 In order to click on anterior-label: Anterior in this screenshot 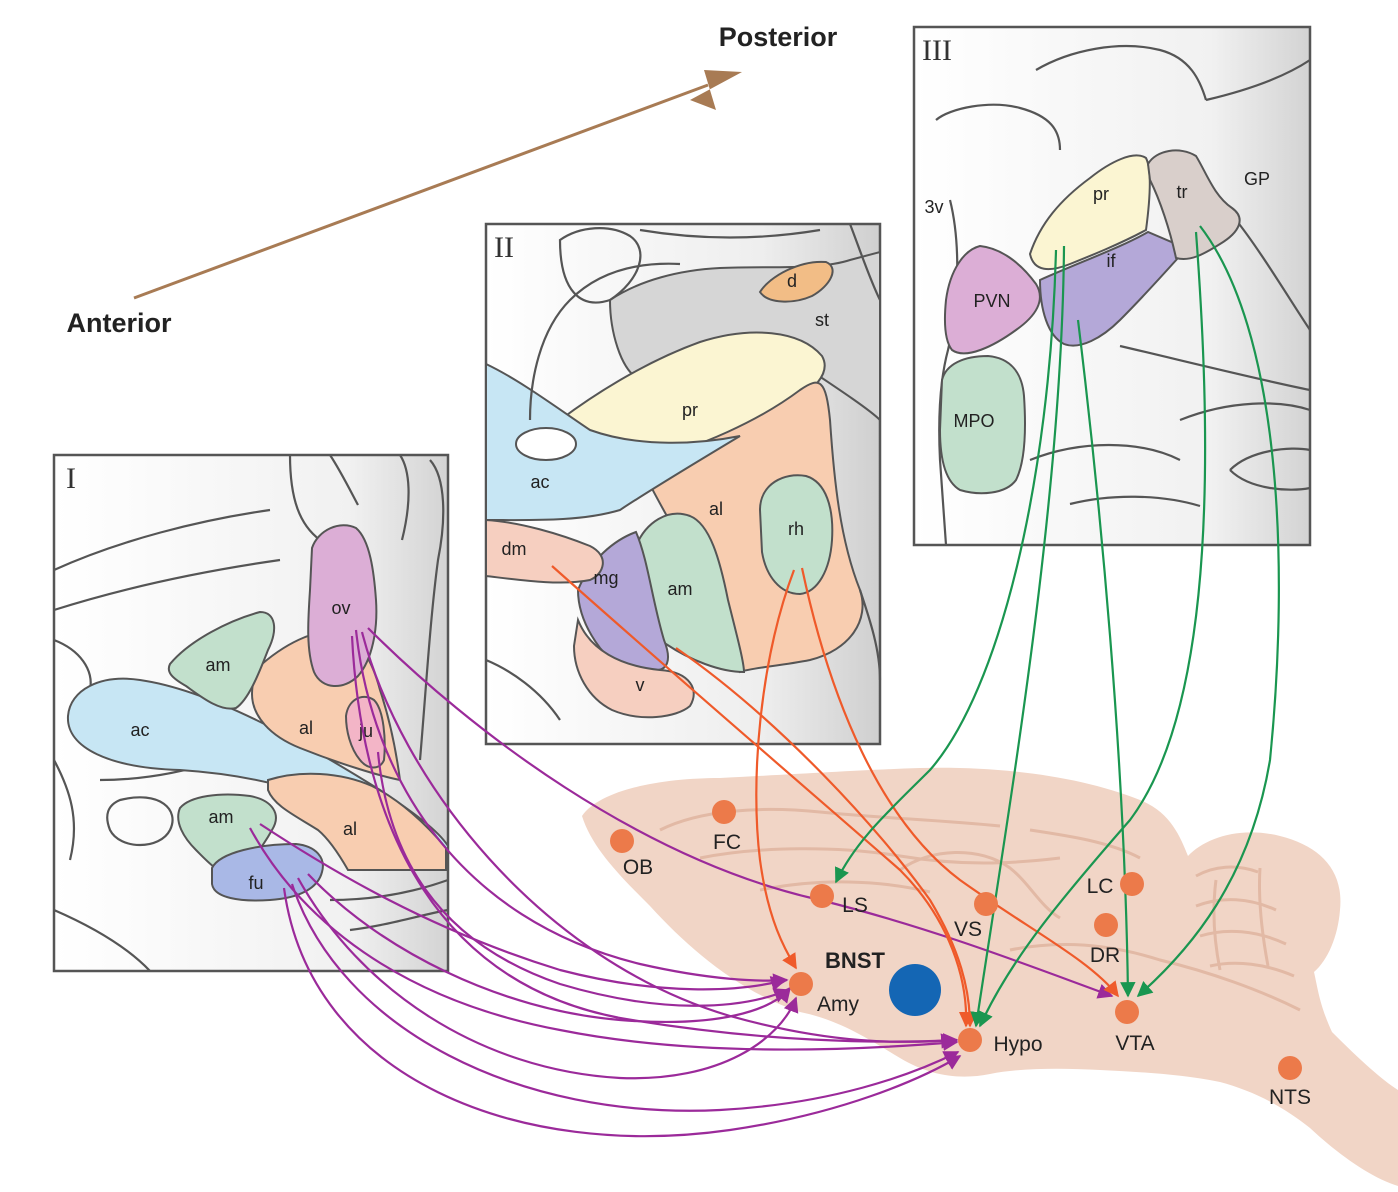, I will do `click(119, 323)`.